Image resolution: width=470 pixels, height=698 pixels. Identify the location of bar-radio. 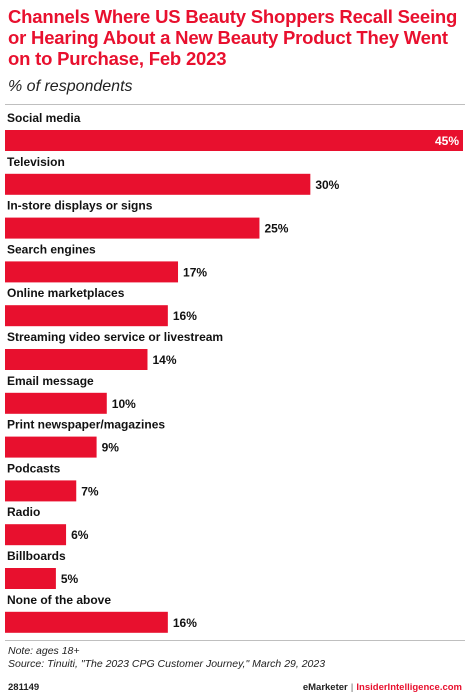
(36, 535).